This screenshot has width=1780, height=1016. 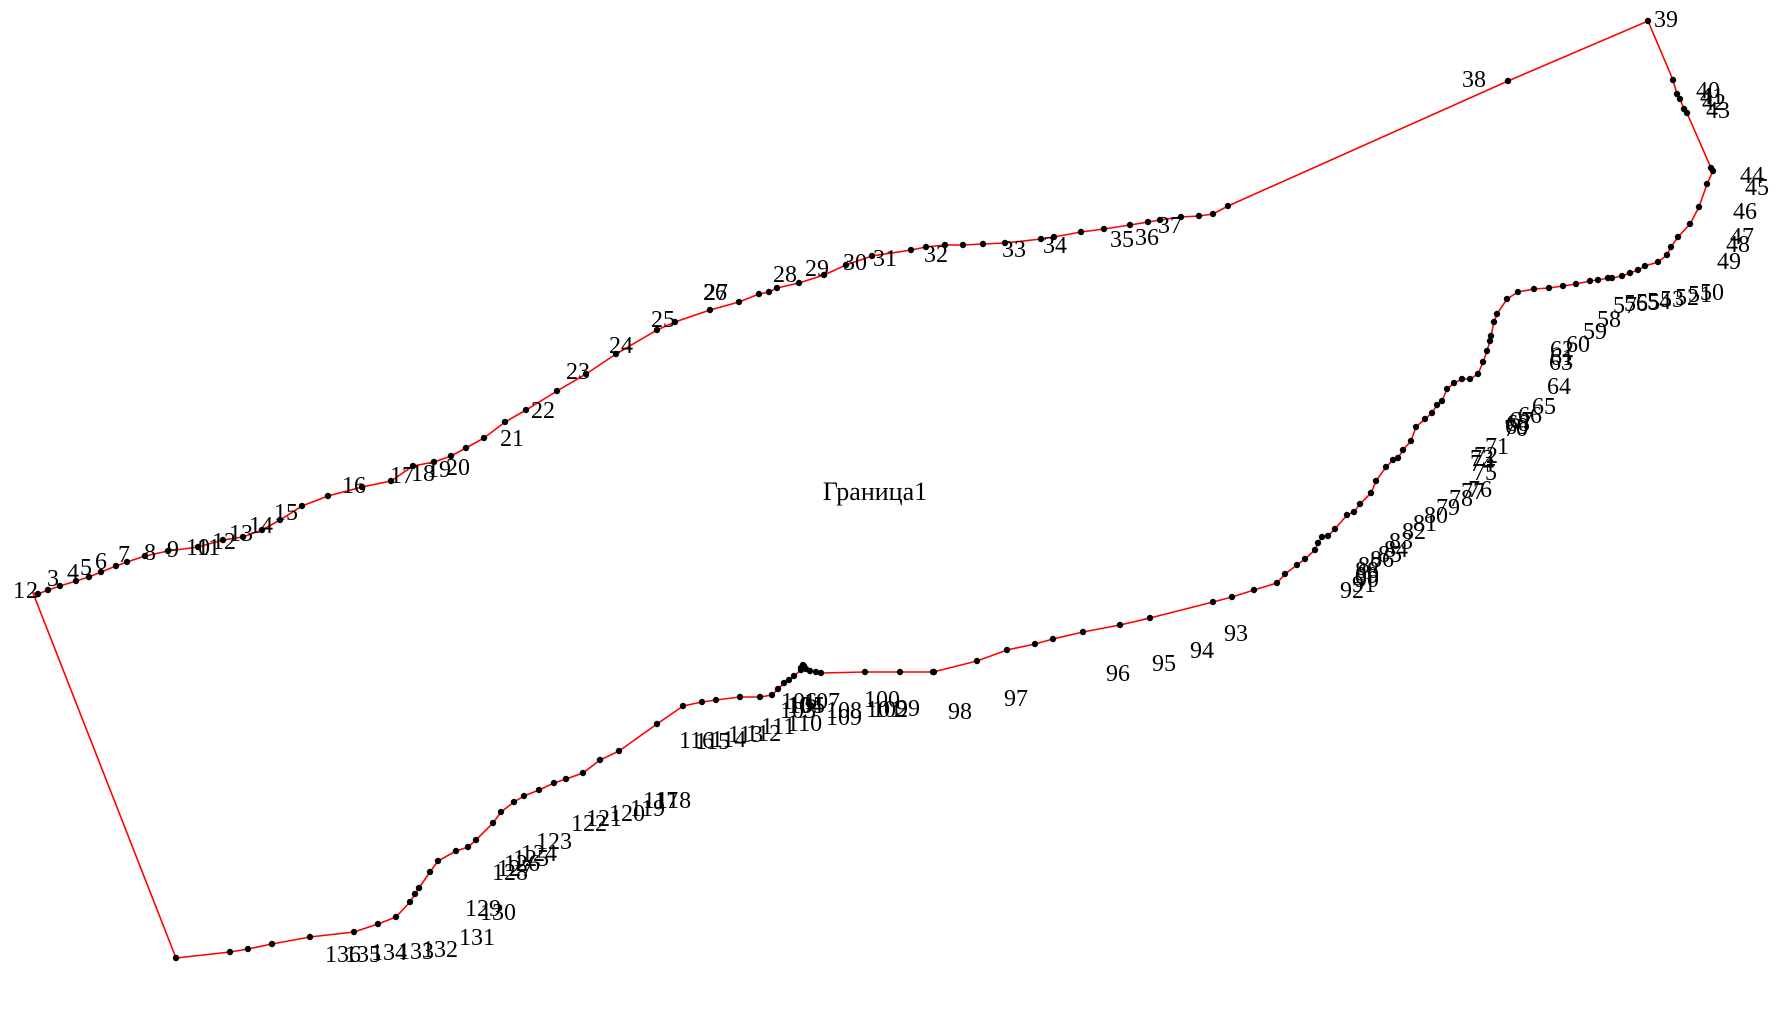 I want to click on point-label-29: 29, so click(x=817, y=269).